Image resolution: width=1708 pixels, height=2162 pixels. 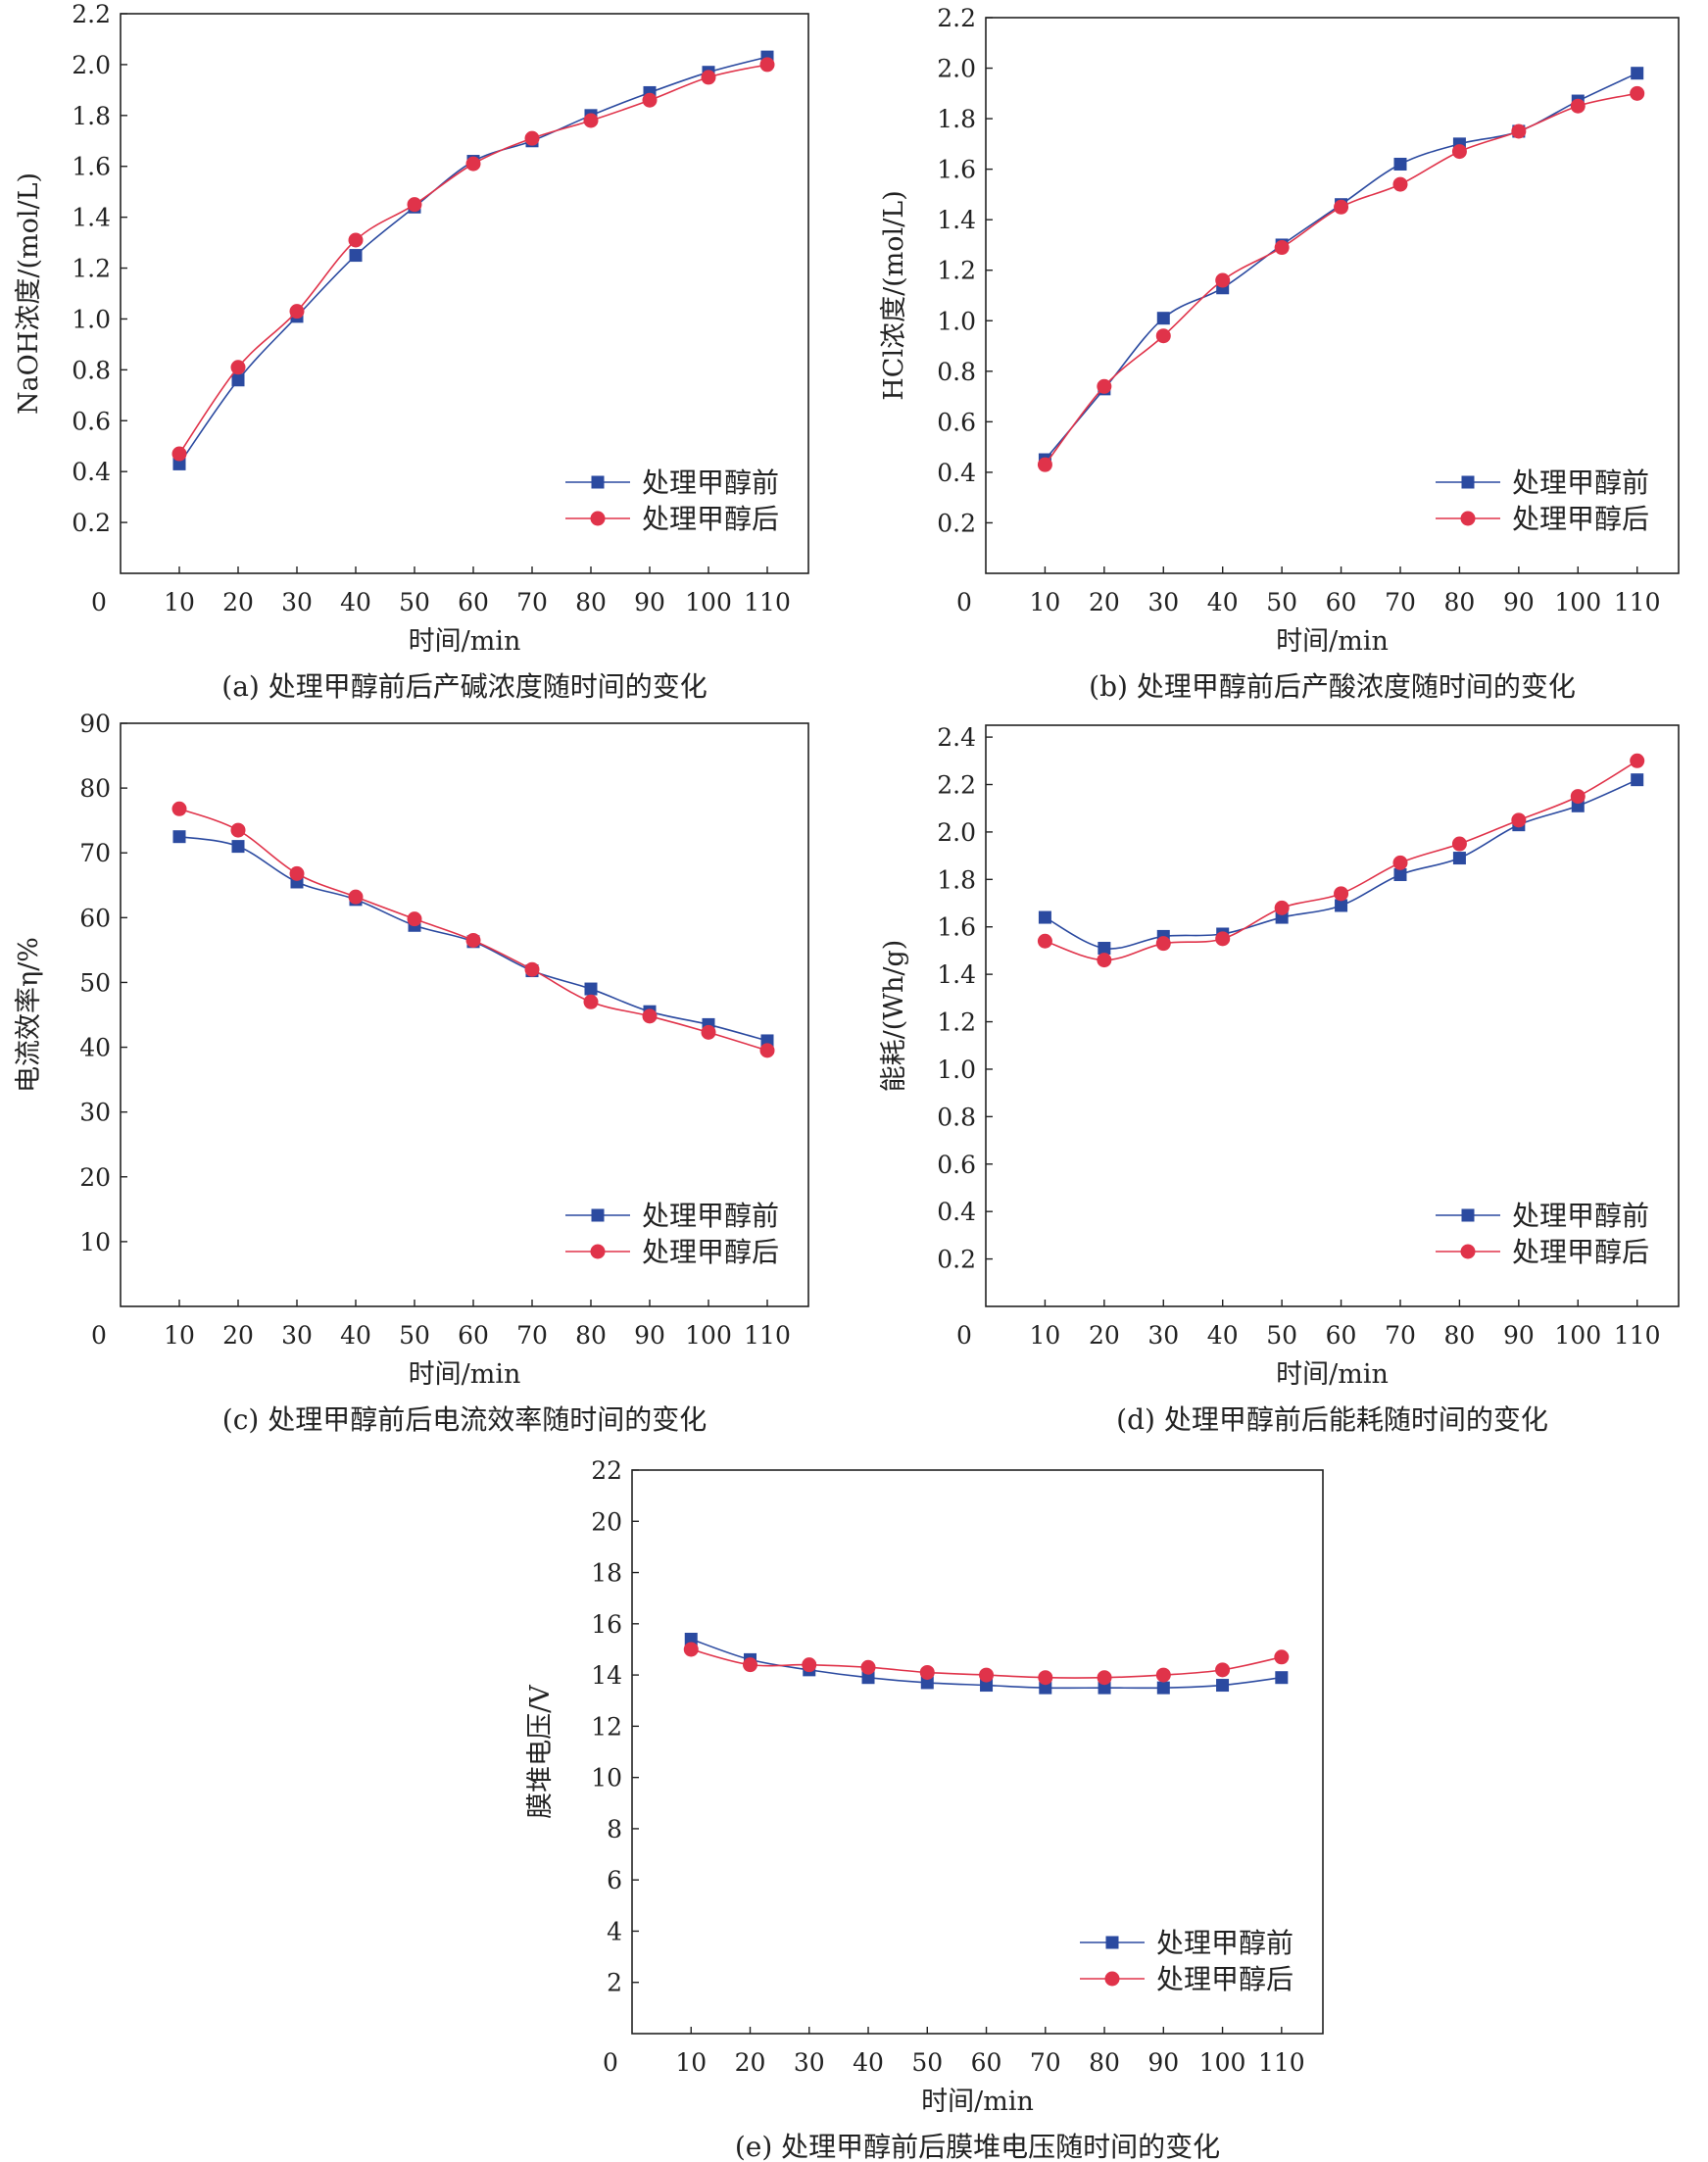 What do you see at coordinates (1281, 602) in the screenshot?
I see `x-tick-label: 50` at bounding box center [1281, 602].